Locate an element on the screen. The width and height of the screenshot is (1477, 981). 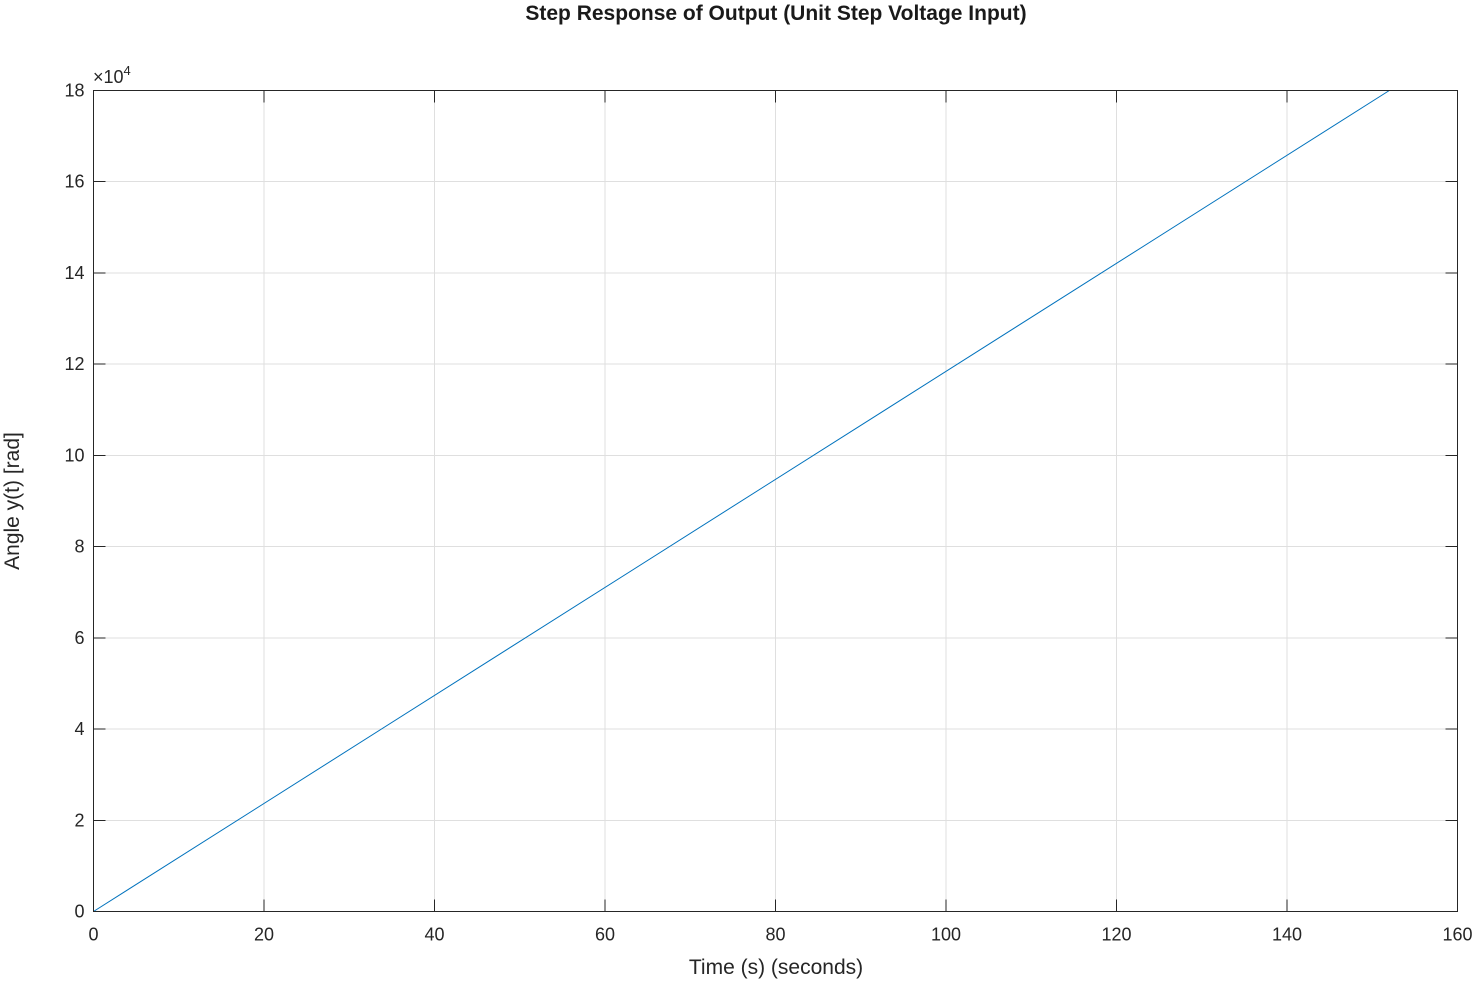
y-tick-label: 14 is located at coordinates (74, 273).